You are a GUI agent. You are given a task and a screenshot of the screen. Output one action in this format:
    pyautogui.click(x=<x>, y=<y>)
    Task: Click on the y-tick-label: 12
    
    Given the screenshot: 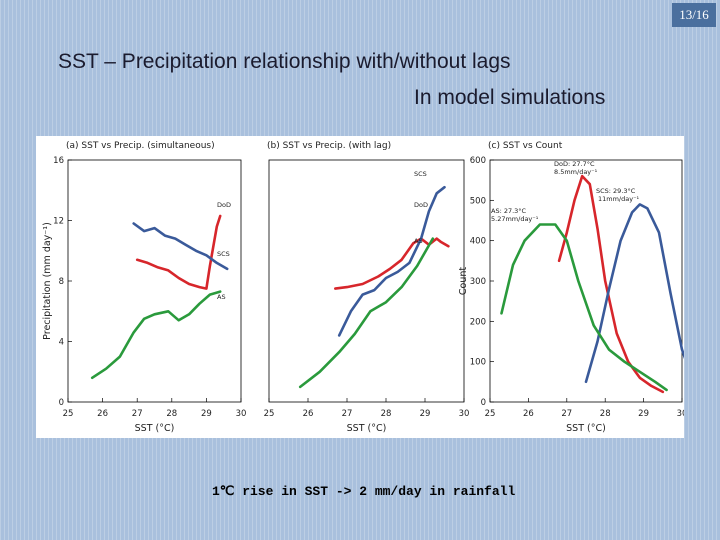 What is the action you would take?
    pyautogui.click(x=58, y=222)
    